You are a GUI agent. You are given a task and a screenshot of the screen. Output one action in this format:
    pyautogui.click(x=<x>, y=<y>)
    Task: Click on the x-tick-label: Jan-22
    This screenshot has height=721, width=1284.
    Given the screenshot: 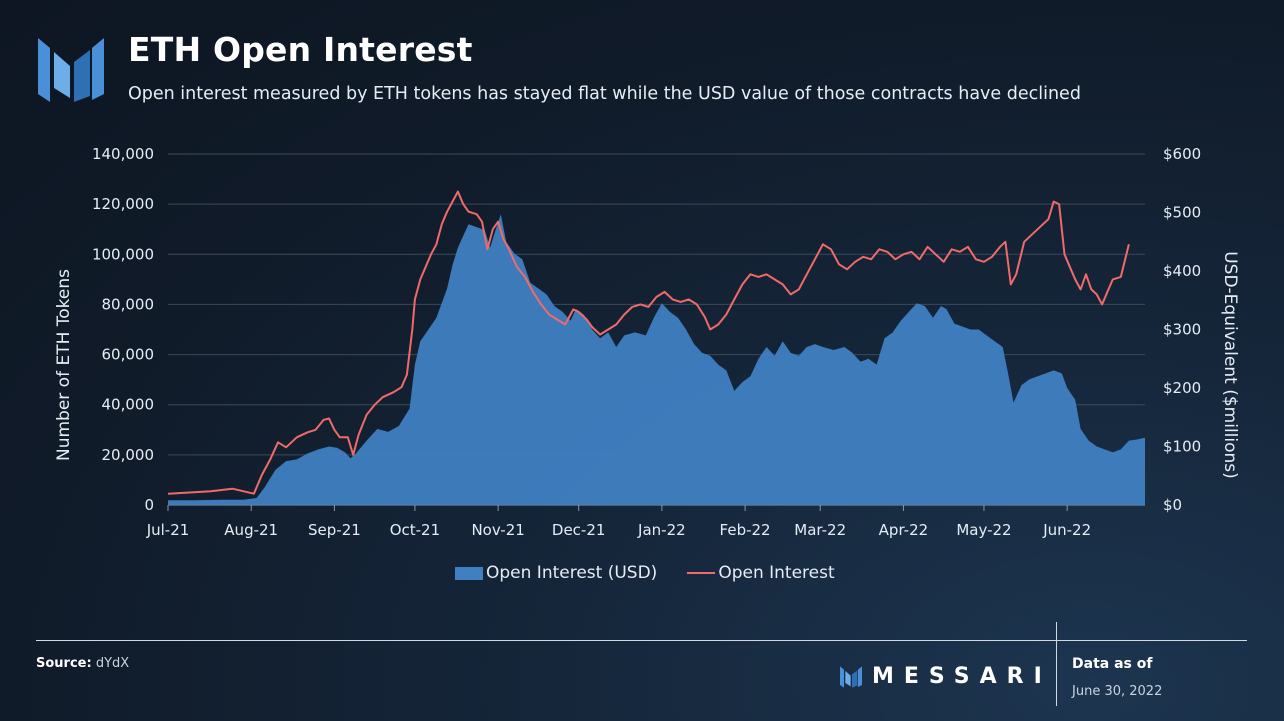 What is the action you would take?
    pyautogui.click(x=661, y=530)
    